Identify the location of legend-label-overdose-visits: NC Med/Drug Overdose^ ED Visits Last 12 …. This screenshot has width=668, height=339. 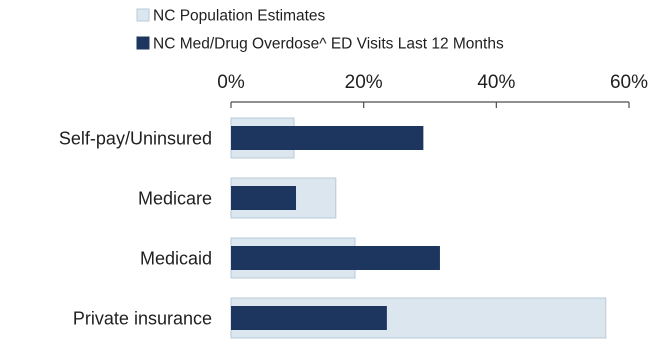
(328, 44).